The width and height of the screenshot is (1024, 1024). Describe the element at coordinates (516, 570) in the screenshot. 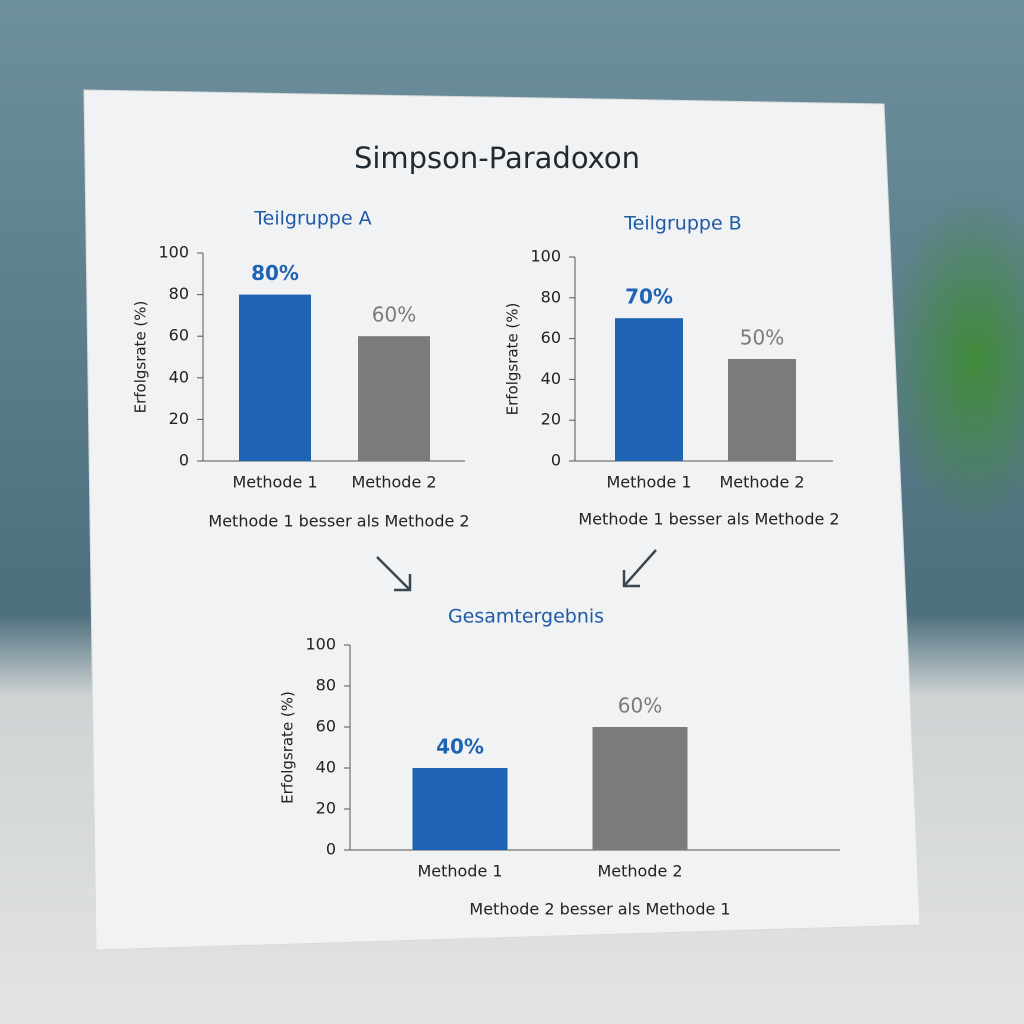

I see `arrows` at that location.